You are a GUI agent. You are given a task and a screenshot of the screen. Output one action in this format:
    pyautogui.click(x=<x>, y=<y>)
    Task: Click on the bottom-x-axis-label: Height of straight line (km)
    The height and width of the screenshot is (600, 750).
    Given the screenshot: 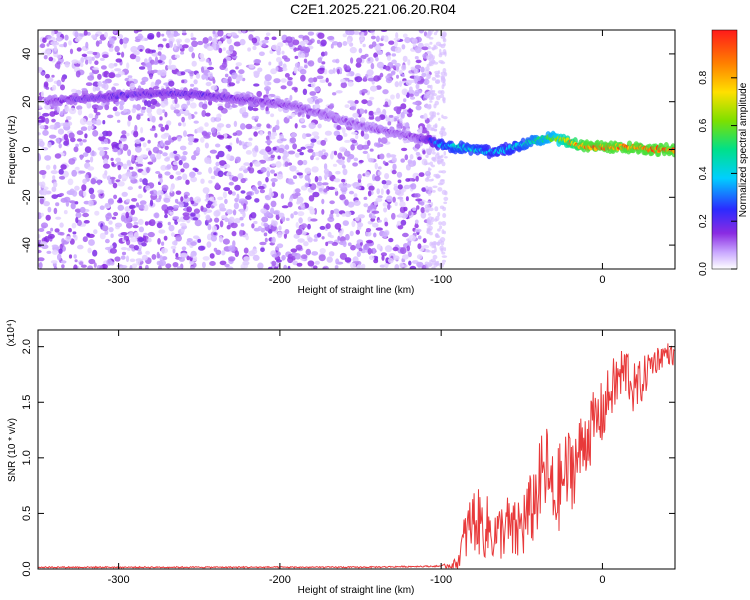 What is the action you would take?
    pyautogui.click(x=356, y=590)
    